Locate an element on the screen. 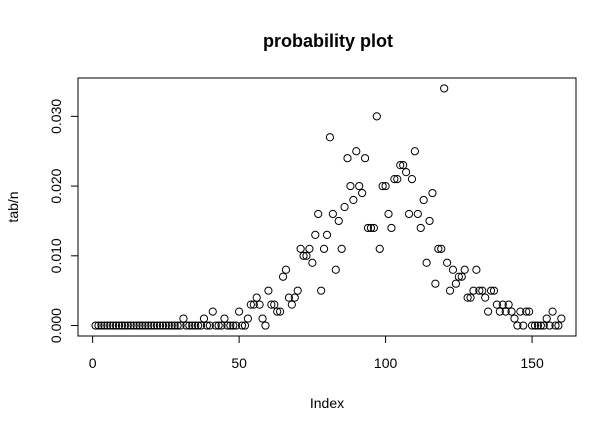 The image size is (616, 433). y-axis-label: tab/n is located at coordinates (13, 206).